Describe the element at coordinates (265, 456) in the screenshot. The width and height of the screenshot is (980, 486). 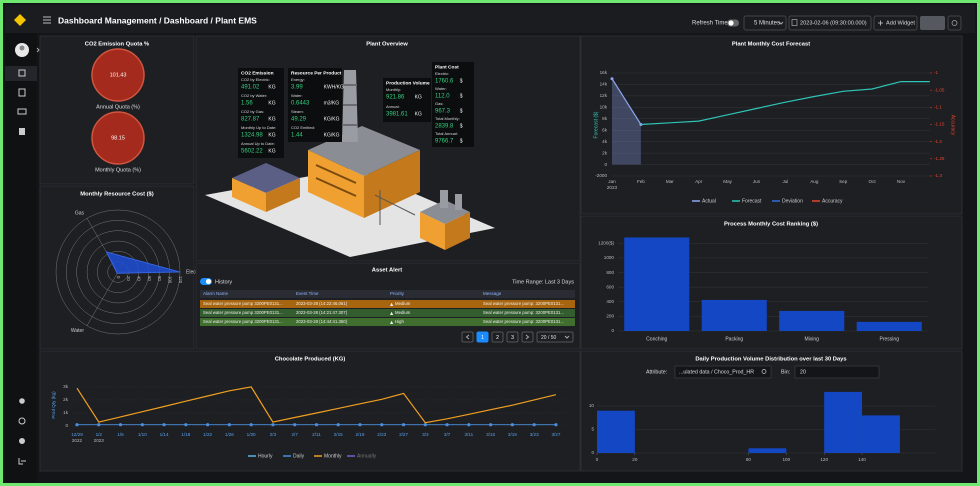
I see `legend-label: Hourly` at that location.